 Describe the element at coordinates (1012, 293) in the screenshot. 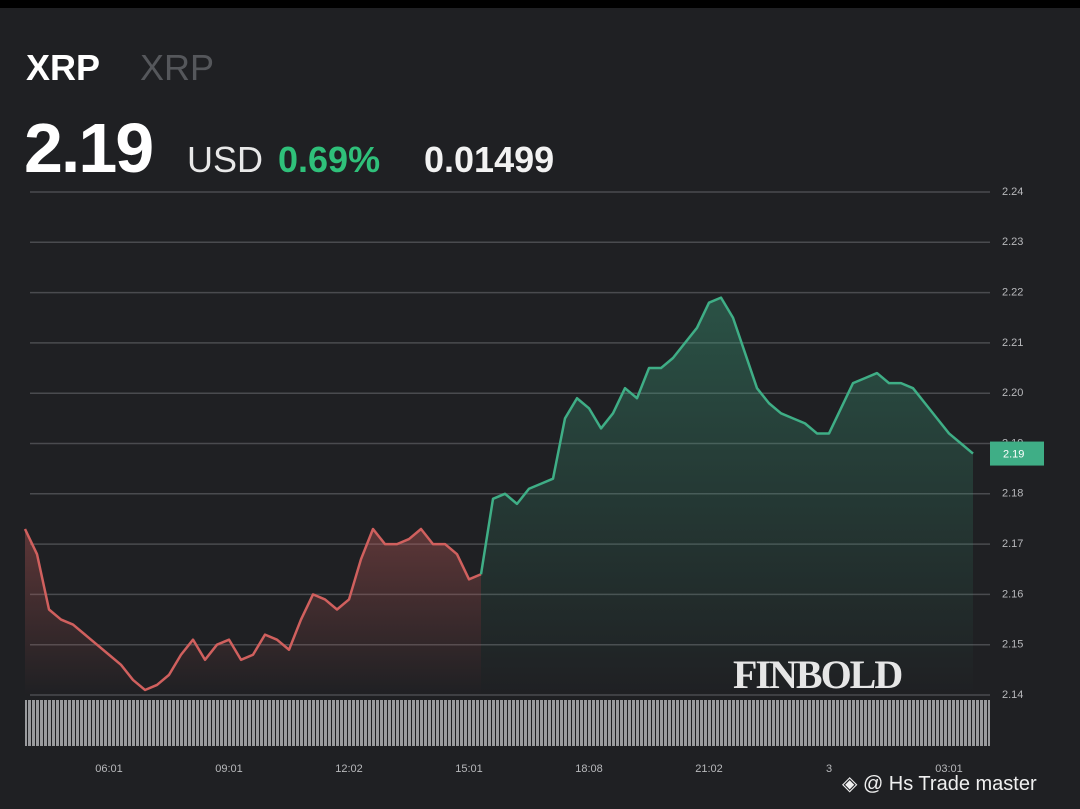

I see `y-tick-label: 2.22` at that location.